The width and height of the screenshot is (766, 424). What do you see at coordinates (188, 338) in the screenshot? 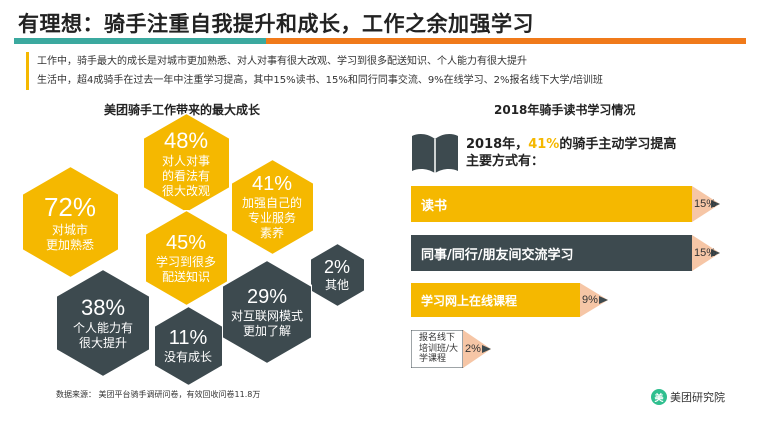
I see `hexagon-value: 11%` at bounding box center [188, 338].